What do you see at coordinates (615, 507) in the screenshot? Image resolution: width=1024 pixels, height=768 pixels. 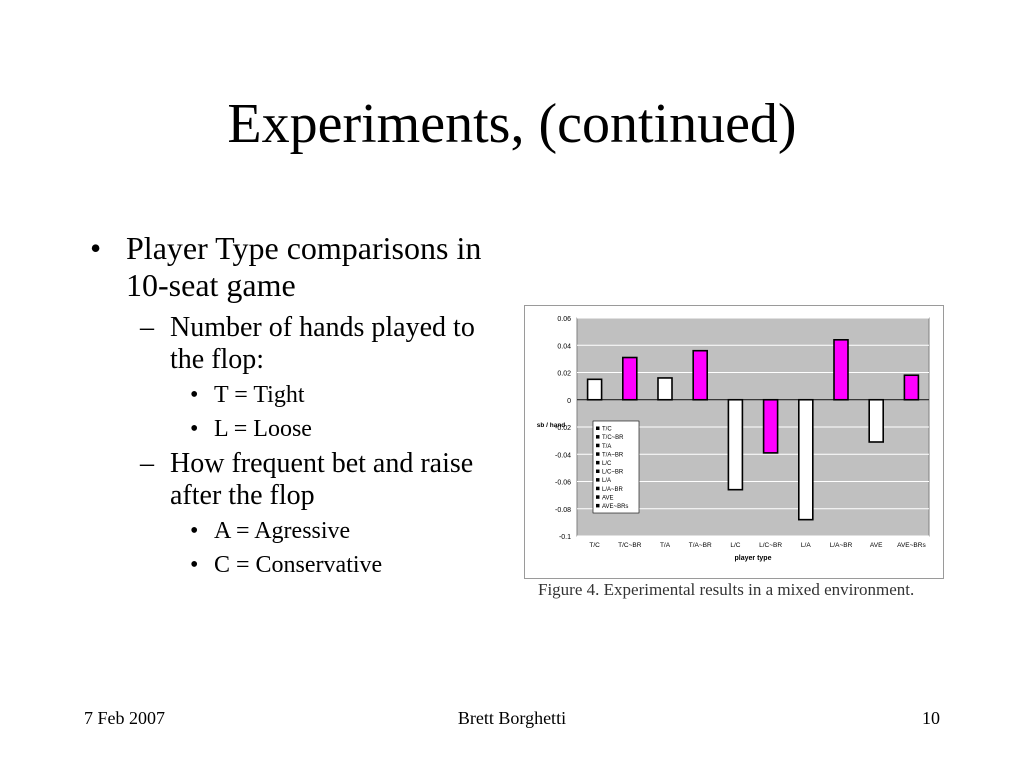 I see `legend-entry: AVE~BRs` at bounding box center [615, 507].